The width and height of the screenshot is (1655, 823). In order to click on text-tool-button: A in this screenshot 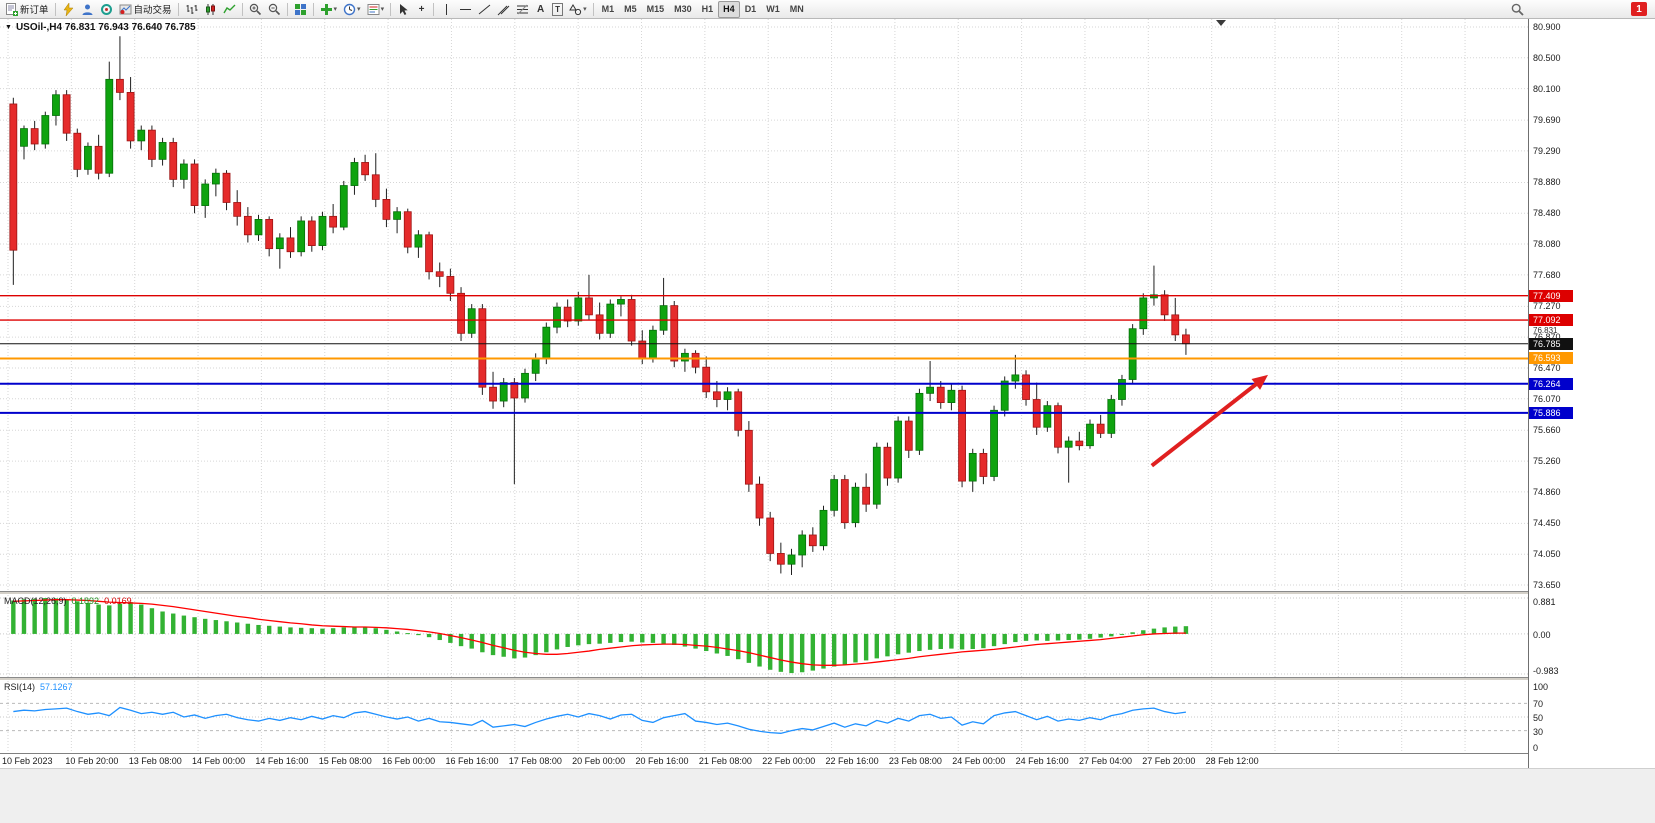, I will do `click(540, 9)`.